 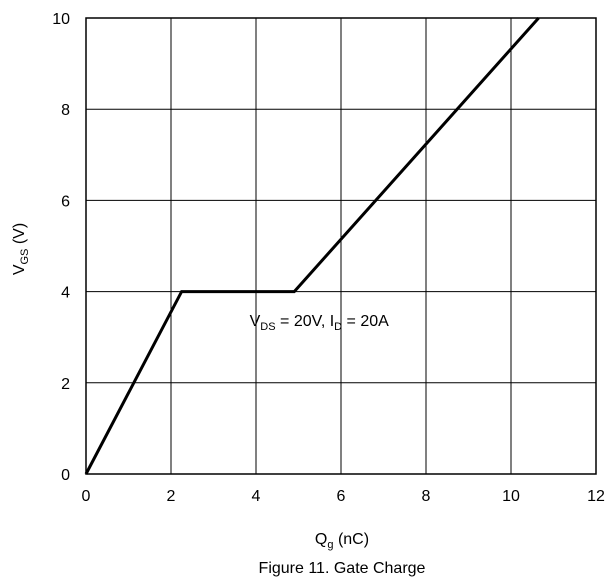 What do you see at coordinates (330, 545) in the screenshot?
I see `x-axis-label-subscript: g` at bounding box center [330, 545].